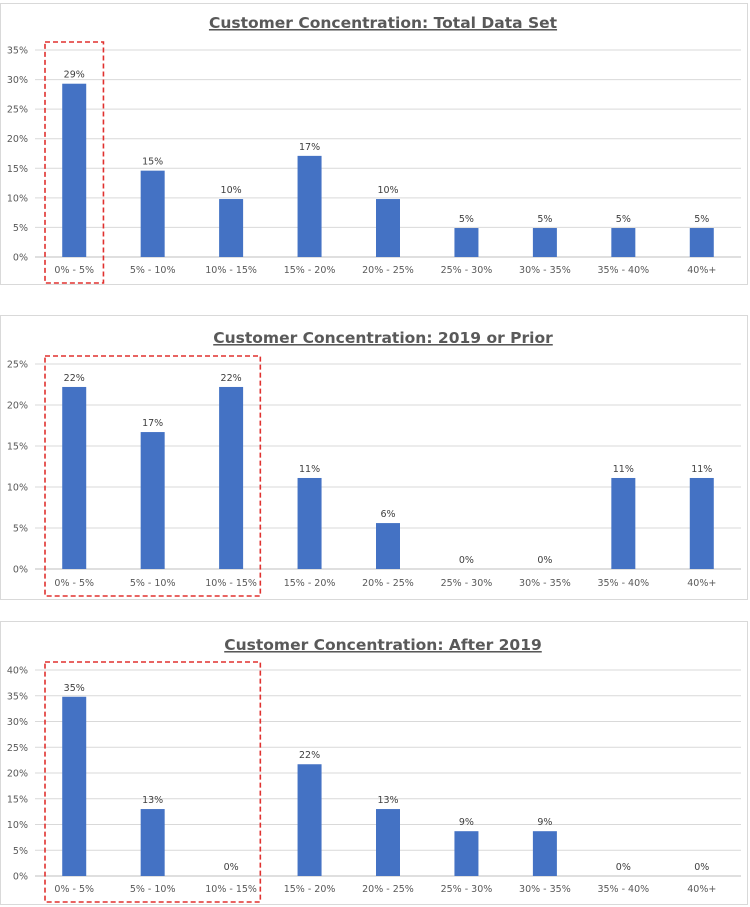 Image resolution: width=750 pixels, height=907 pixels. What do you see at coordinates (74, 75) in the screenshot?
I see `data-label: 29%` at bounding box center [74, 75].